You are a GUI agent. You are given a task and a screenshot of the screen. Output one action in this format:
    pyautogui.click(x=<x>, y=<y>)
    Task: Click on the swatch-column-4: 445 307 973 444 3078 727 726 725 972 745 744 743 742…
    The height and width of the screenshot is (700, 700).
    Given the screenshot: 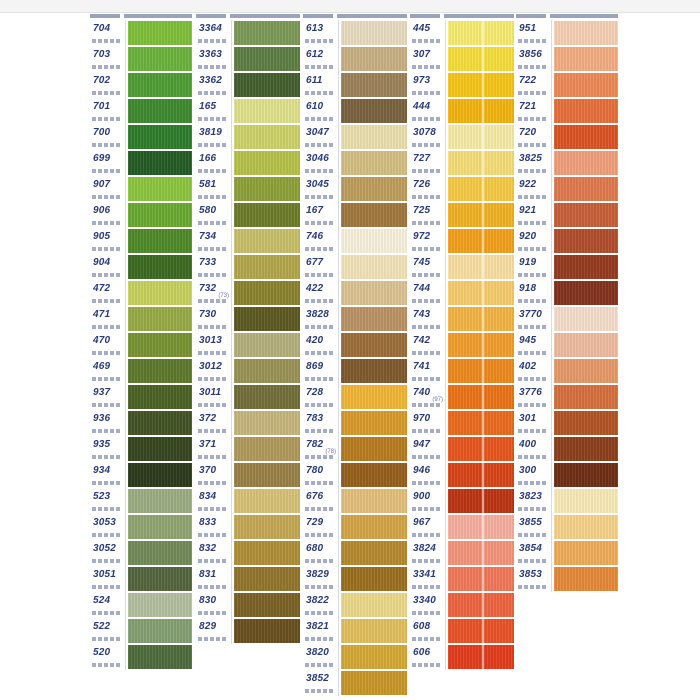 What is the action you would take?
    pyautogui.click(x=462, y=342)
    